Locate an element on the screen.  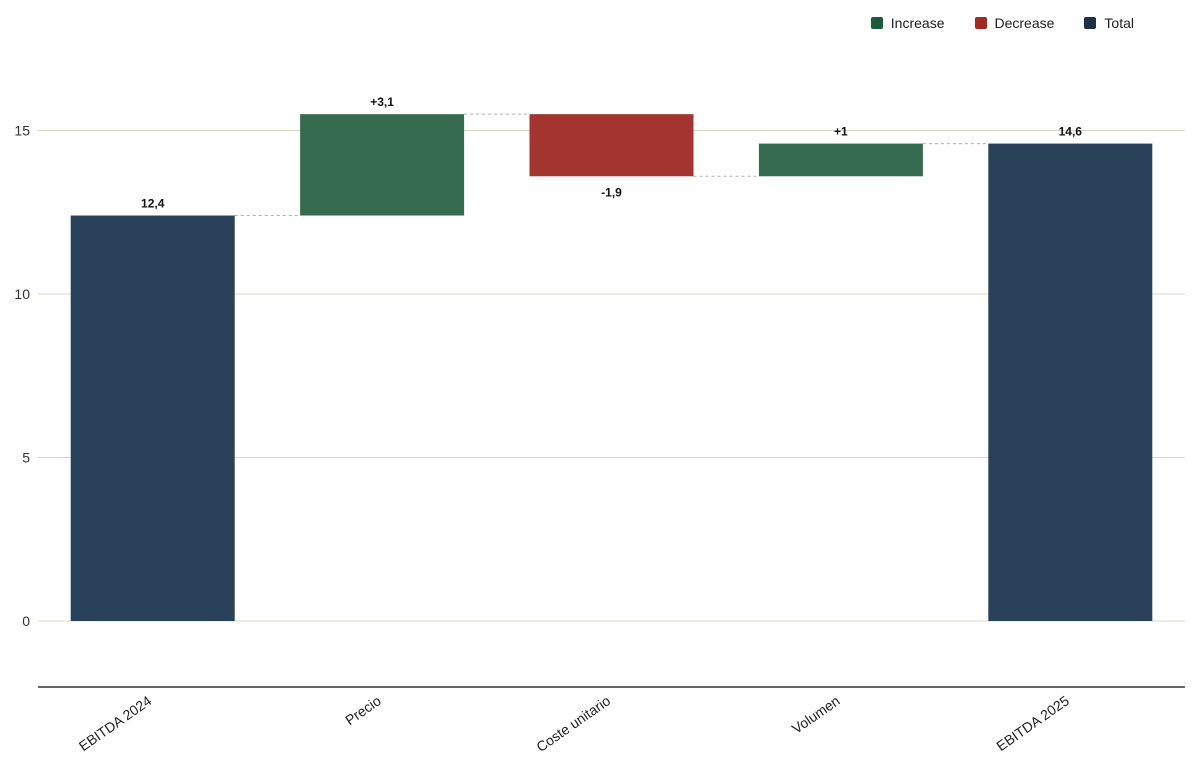
y-tick-label: 0 is located at coordinates (26, 621).